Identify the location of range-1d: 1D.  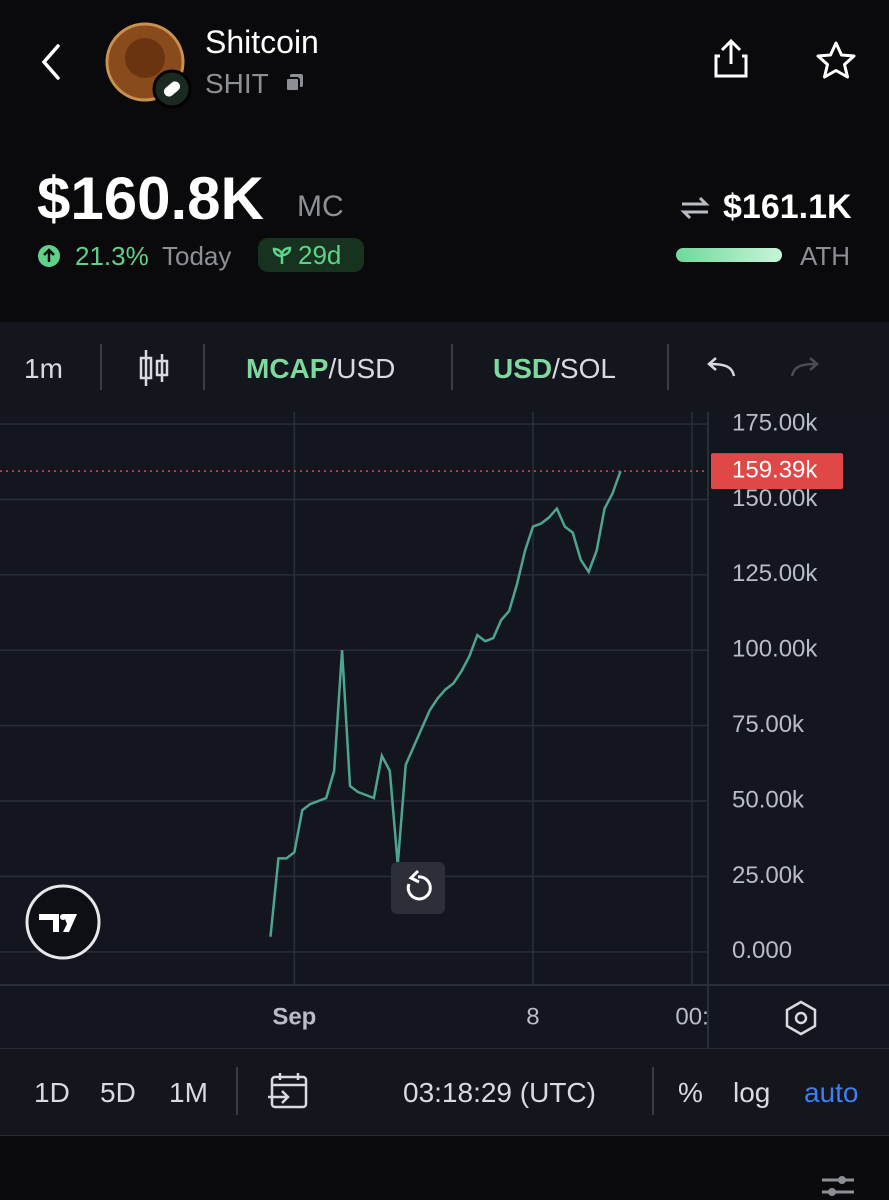
(52, 1092).